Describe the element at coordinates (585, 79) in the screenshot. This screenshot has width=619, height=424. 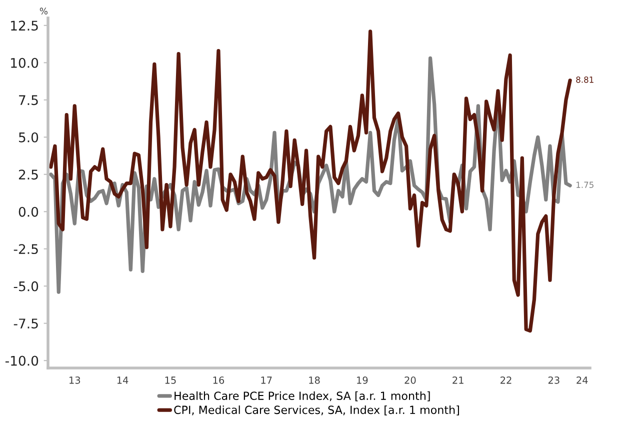
I see `annotation: 8.81` at that location.